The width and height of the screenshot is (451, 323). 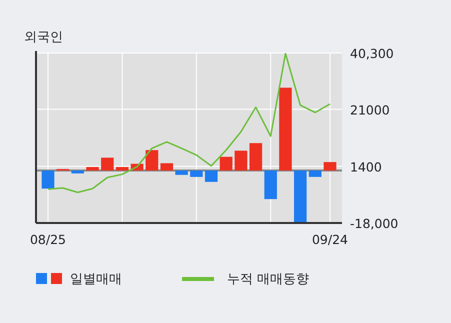 I want to click on y-tick-label: 21000, so click(x=370, y=110).